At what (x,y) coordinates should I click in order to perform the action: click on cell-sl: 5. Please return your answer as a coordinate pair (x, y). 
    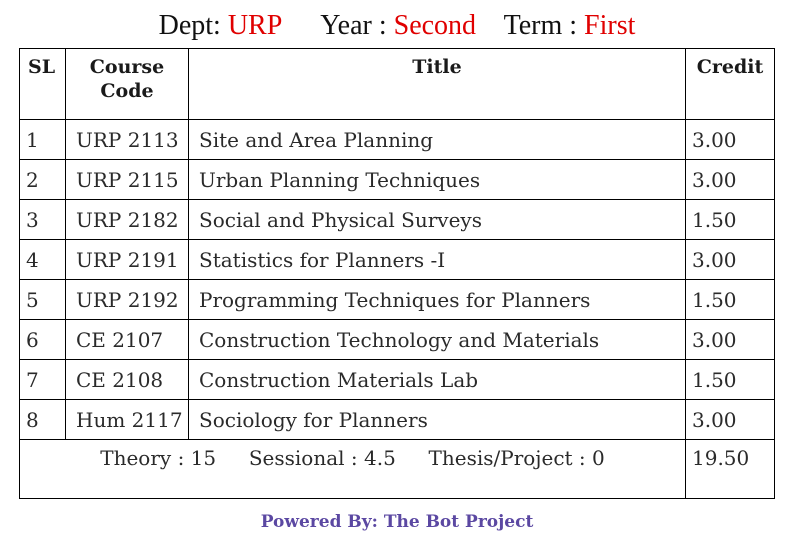
    Looking at the image, I should click on (42, 299).